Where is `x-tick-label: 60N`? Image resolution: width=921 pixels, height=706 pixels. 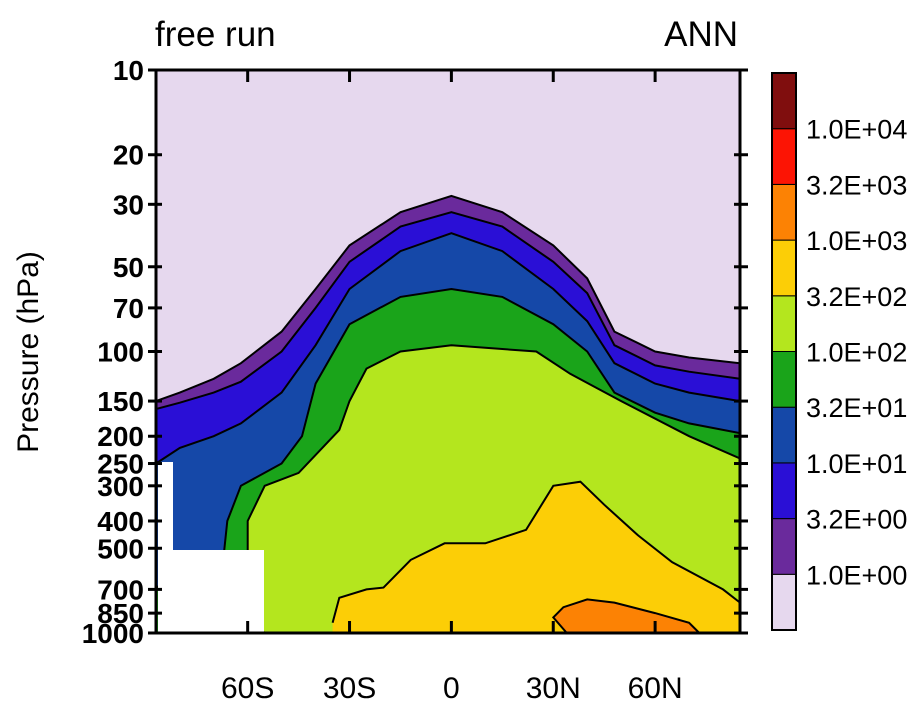
x-tick-label: 60N is located at coordinates (655, 688).